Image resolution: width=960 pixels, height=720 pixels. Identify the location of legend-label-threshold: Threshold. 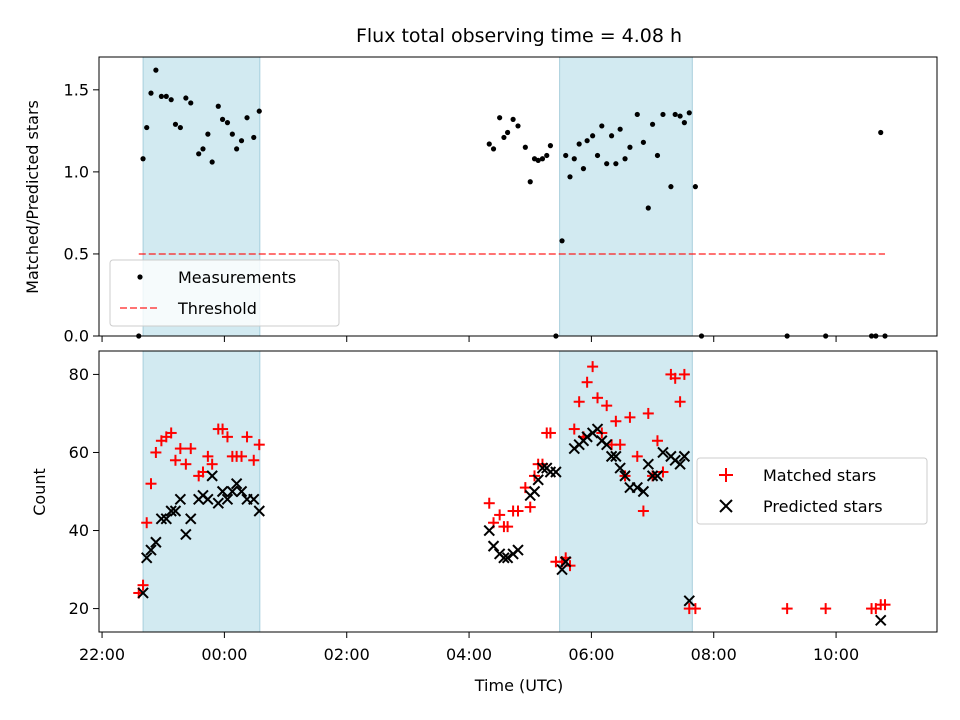
(217, 308).